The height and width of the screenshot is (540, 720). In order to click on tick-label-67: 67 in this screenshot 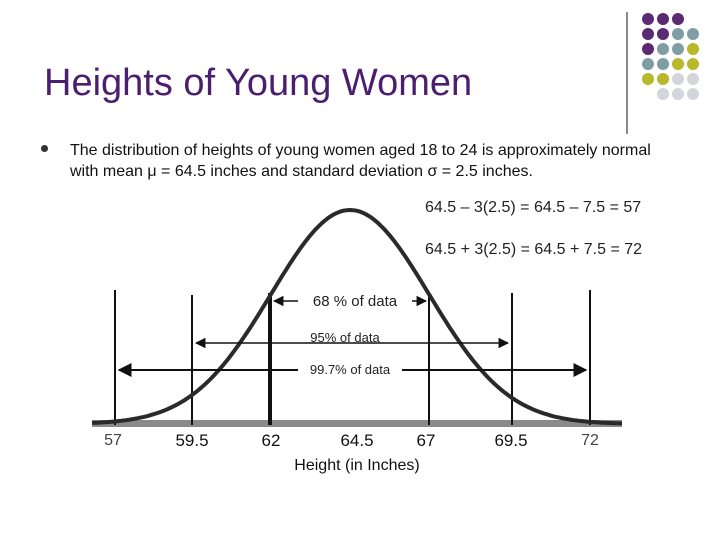, I will do `click(426, 440)`.